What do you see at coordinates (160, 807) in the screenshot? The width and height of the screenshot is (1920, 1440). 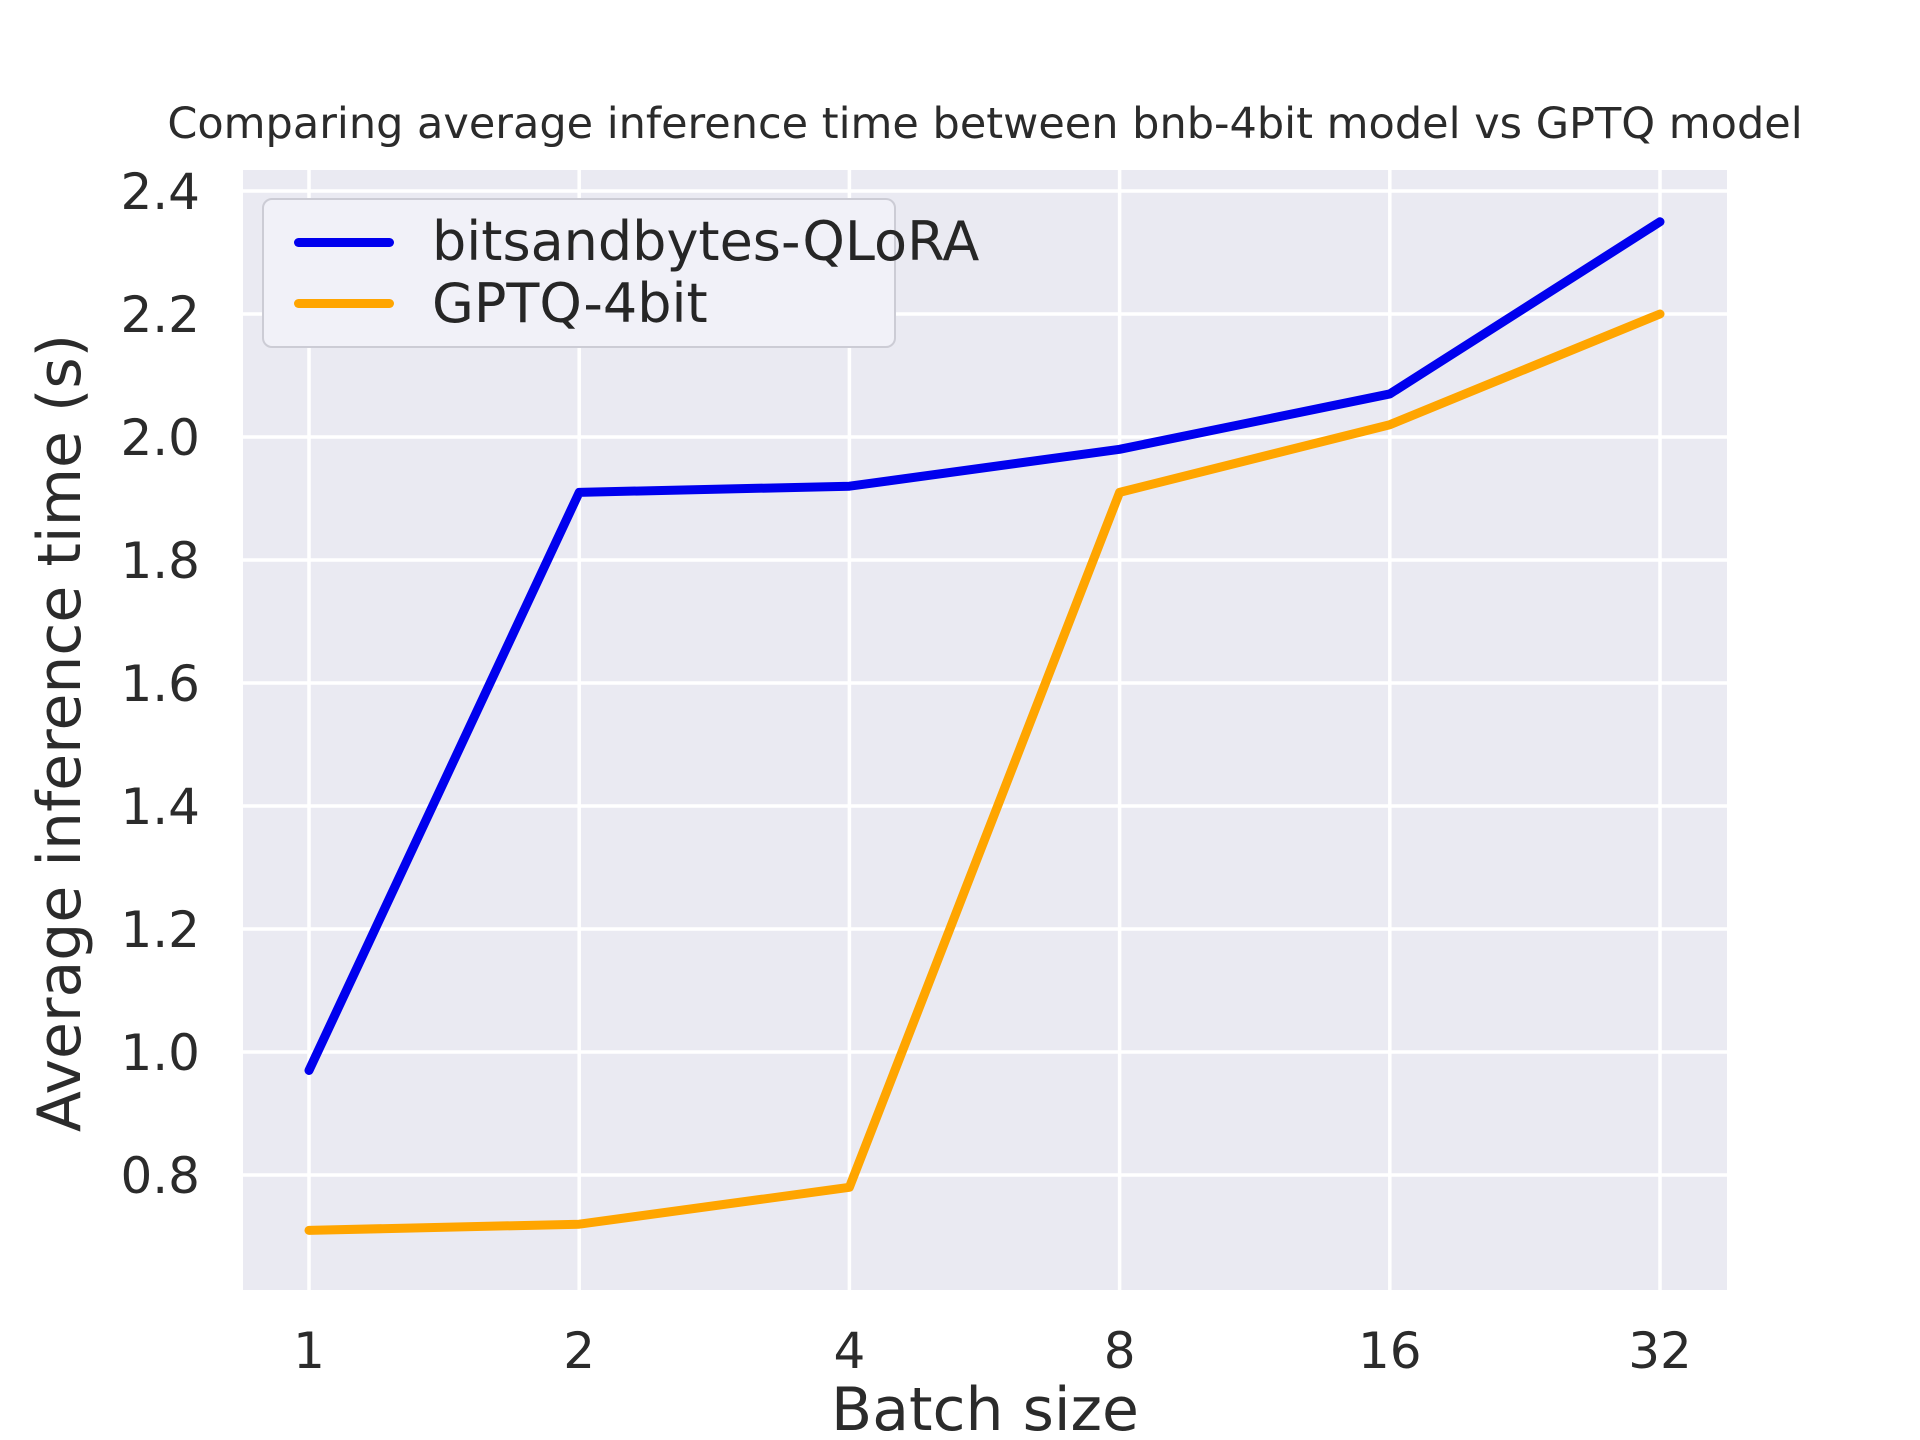 I see `y-tick-label: 1.4` at bounding box center [160, 807].